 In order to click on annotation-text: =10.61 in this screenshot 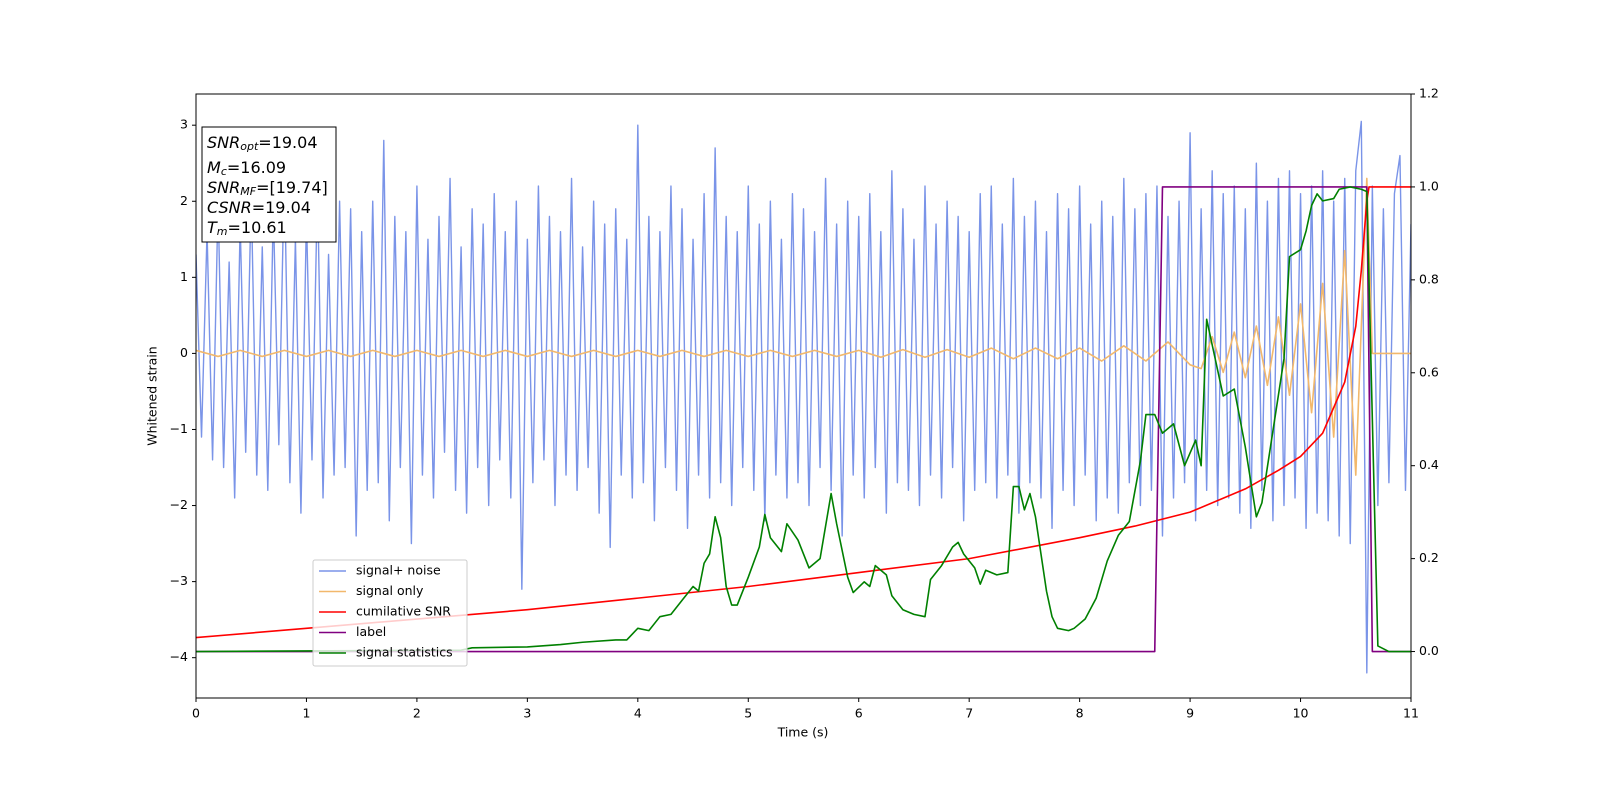, I will do `click(257, 227)`.